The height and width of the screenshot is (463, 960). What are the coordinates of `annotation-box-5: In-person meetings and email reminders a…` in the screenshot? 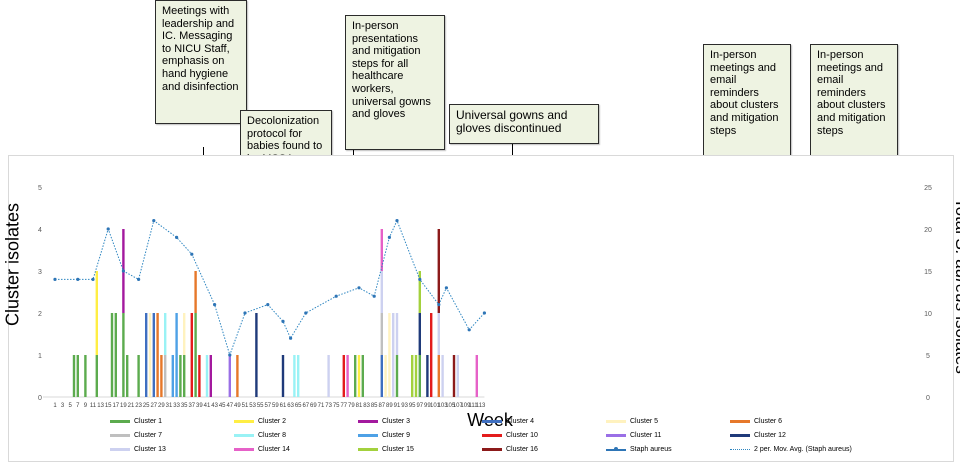 It's located at (747, 107).